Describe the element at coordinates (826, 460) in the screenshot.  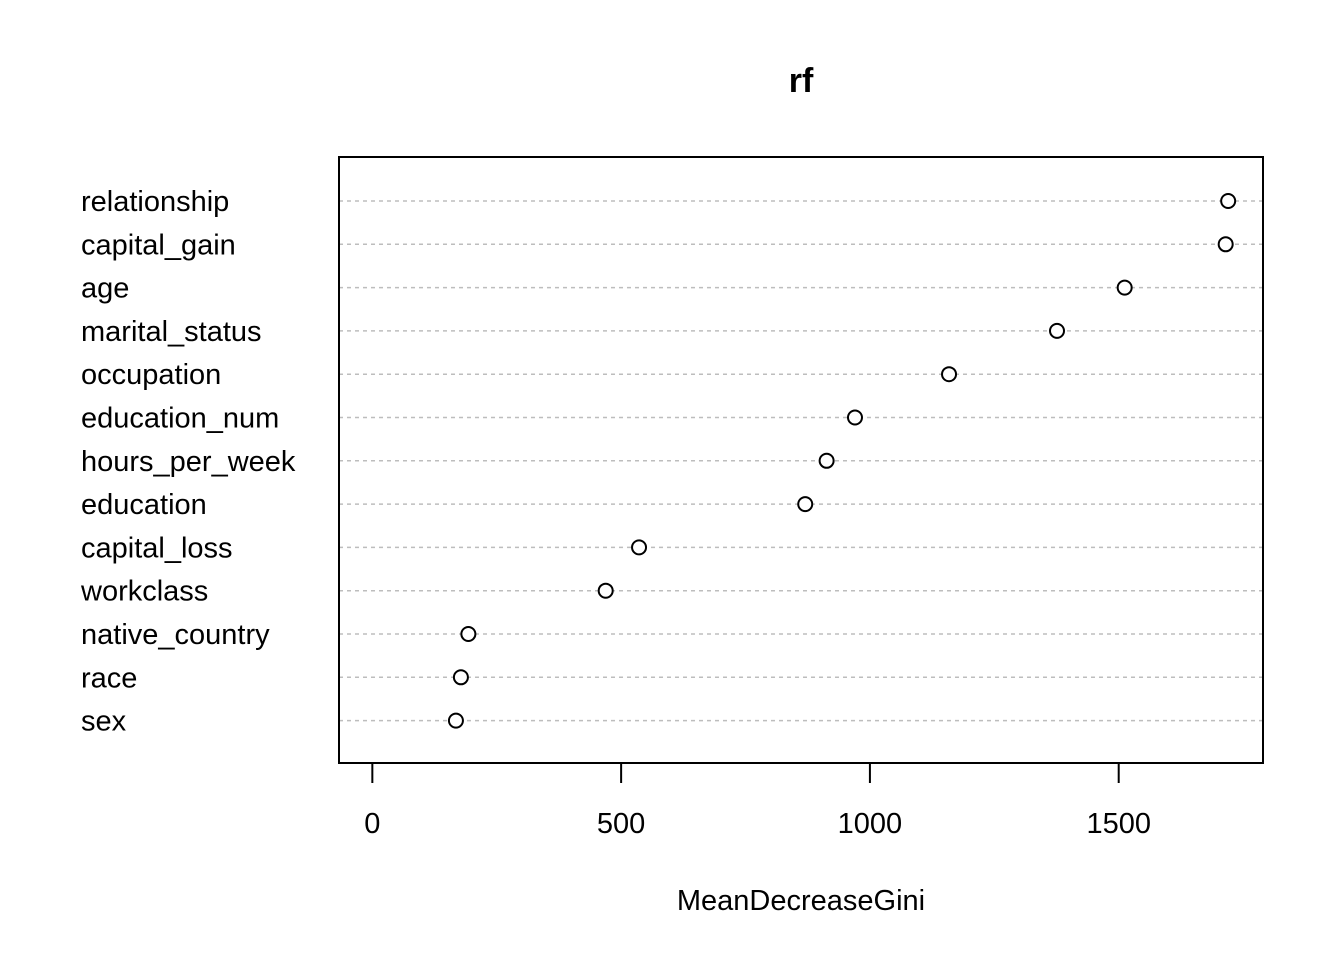
I see `data-point-hours_per_week` at that location.